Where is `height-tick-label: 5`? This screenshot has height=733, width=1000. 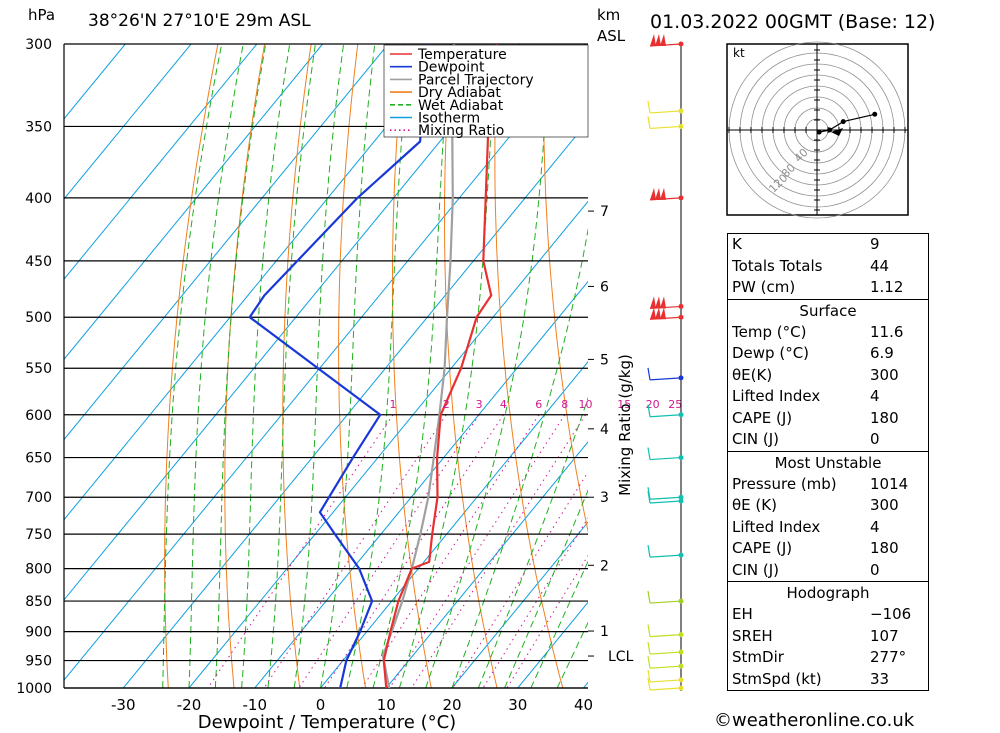 height-tick-label: 5 is located at coordinates (604, 360).